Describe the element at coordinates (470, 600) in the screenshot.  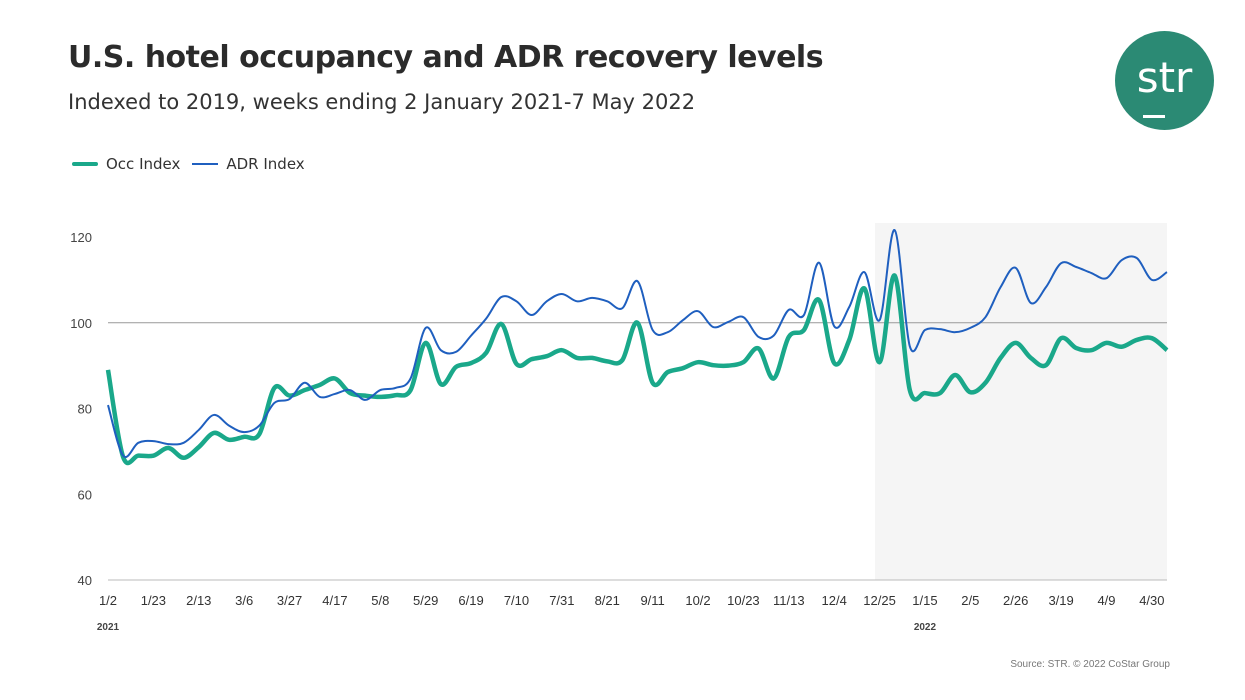
I see `x-tick-label: 6/19` at that location.